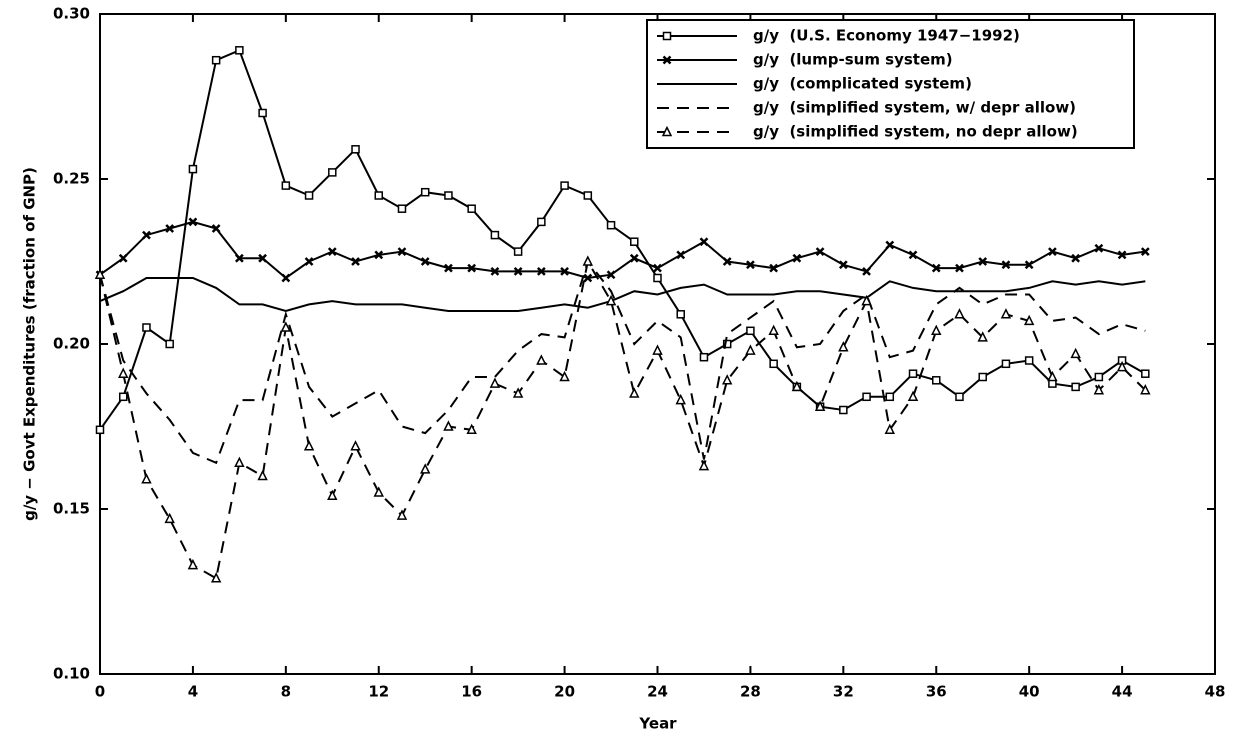 The width and height of the screenshot is (1233, 744). What do you see at coordinates (71, 179) in the screenshot?
I see `y-tick-label: 0.25` at bounding box center [71, 179].